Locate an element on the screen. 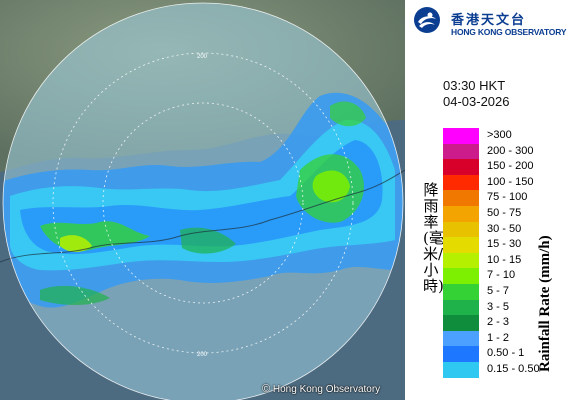 This screenshot has height=400, width=577. copyright-symbol: © is located at coordinates (266, 389).